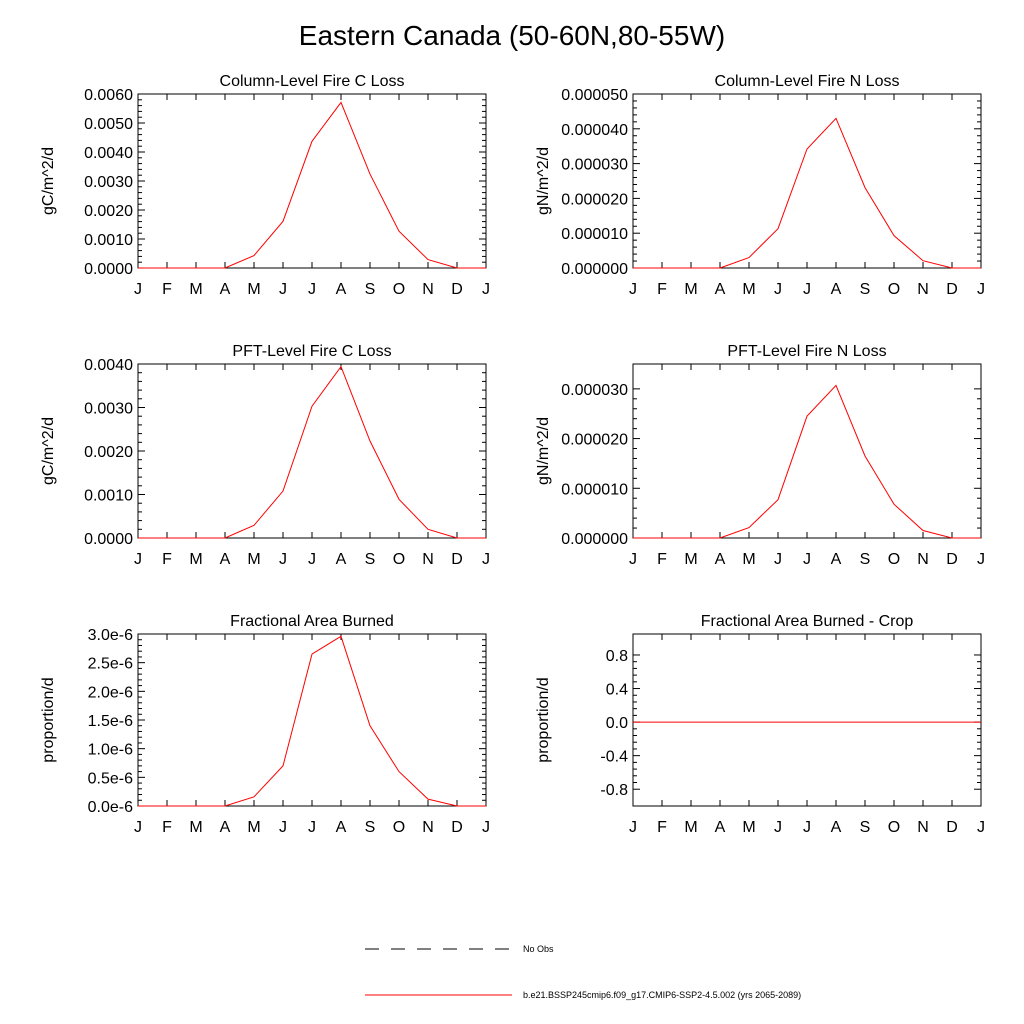  I want to click on y-tick-label: 0.5e-6, so click(110, 778).